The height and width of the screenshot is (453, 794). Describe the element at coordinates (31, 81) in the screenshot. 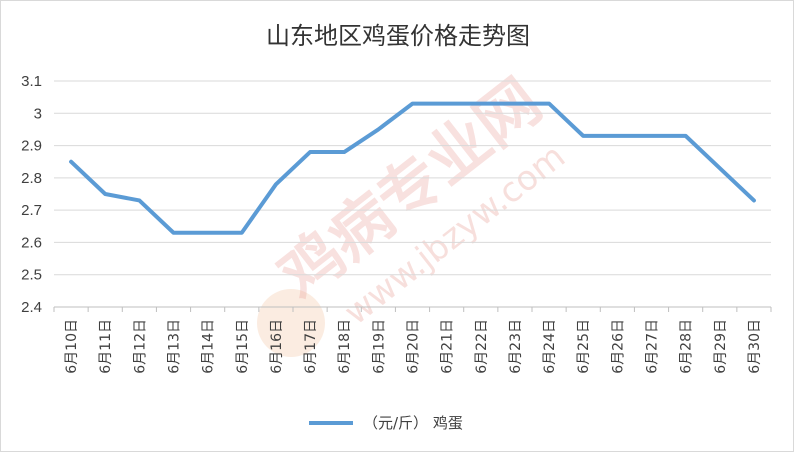

I see `y-tick-label: 3.1` at that location.